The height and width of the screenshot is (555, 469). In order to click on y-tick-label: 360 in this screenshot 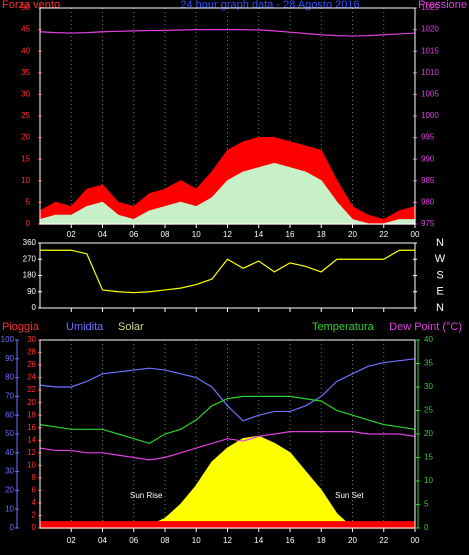, I will do `click(30, 242)`.